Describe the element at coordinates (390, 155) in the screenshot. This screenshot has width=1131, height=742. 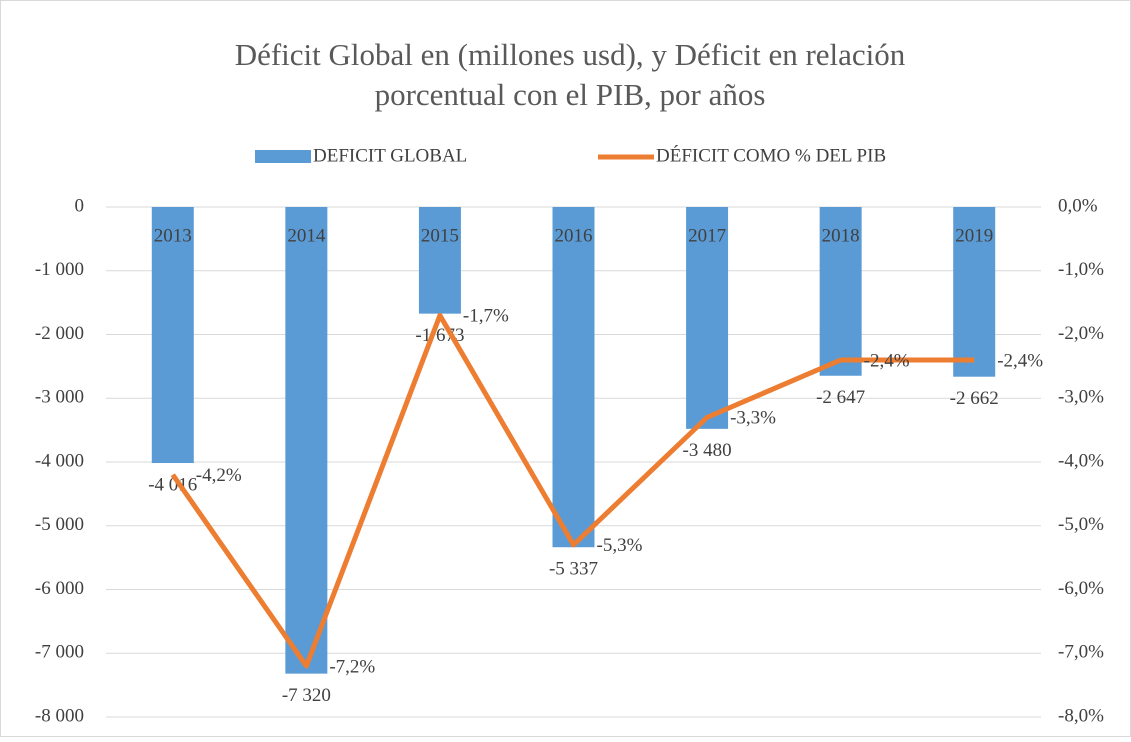
I see `legend-label: DEFICIT GLOBAL` at that location.